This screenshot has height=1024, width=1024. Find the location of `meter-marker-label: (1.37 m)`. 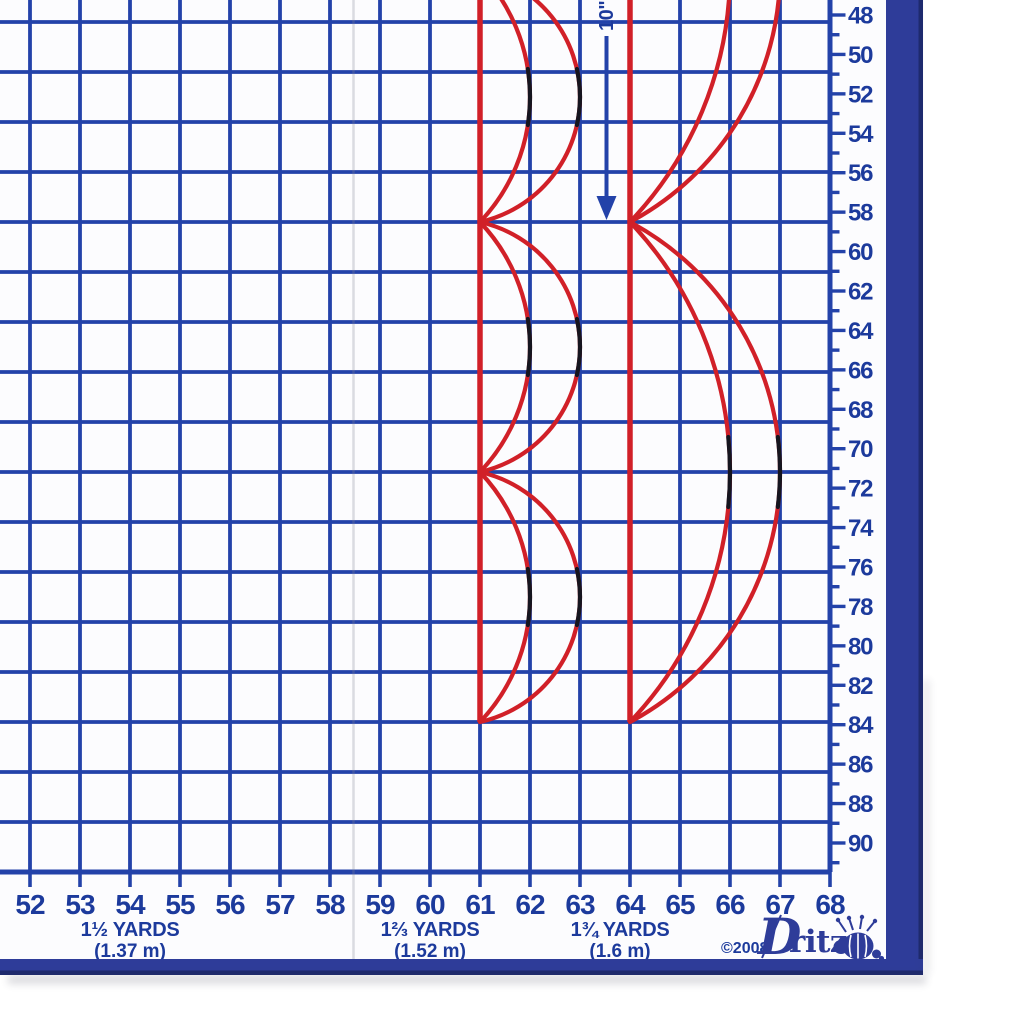

meter-marker-label: (1.37 m) is located at coordinates (130, 951).